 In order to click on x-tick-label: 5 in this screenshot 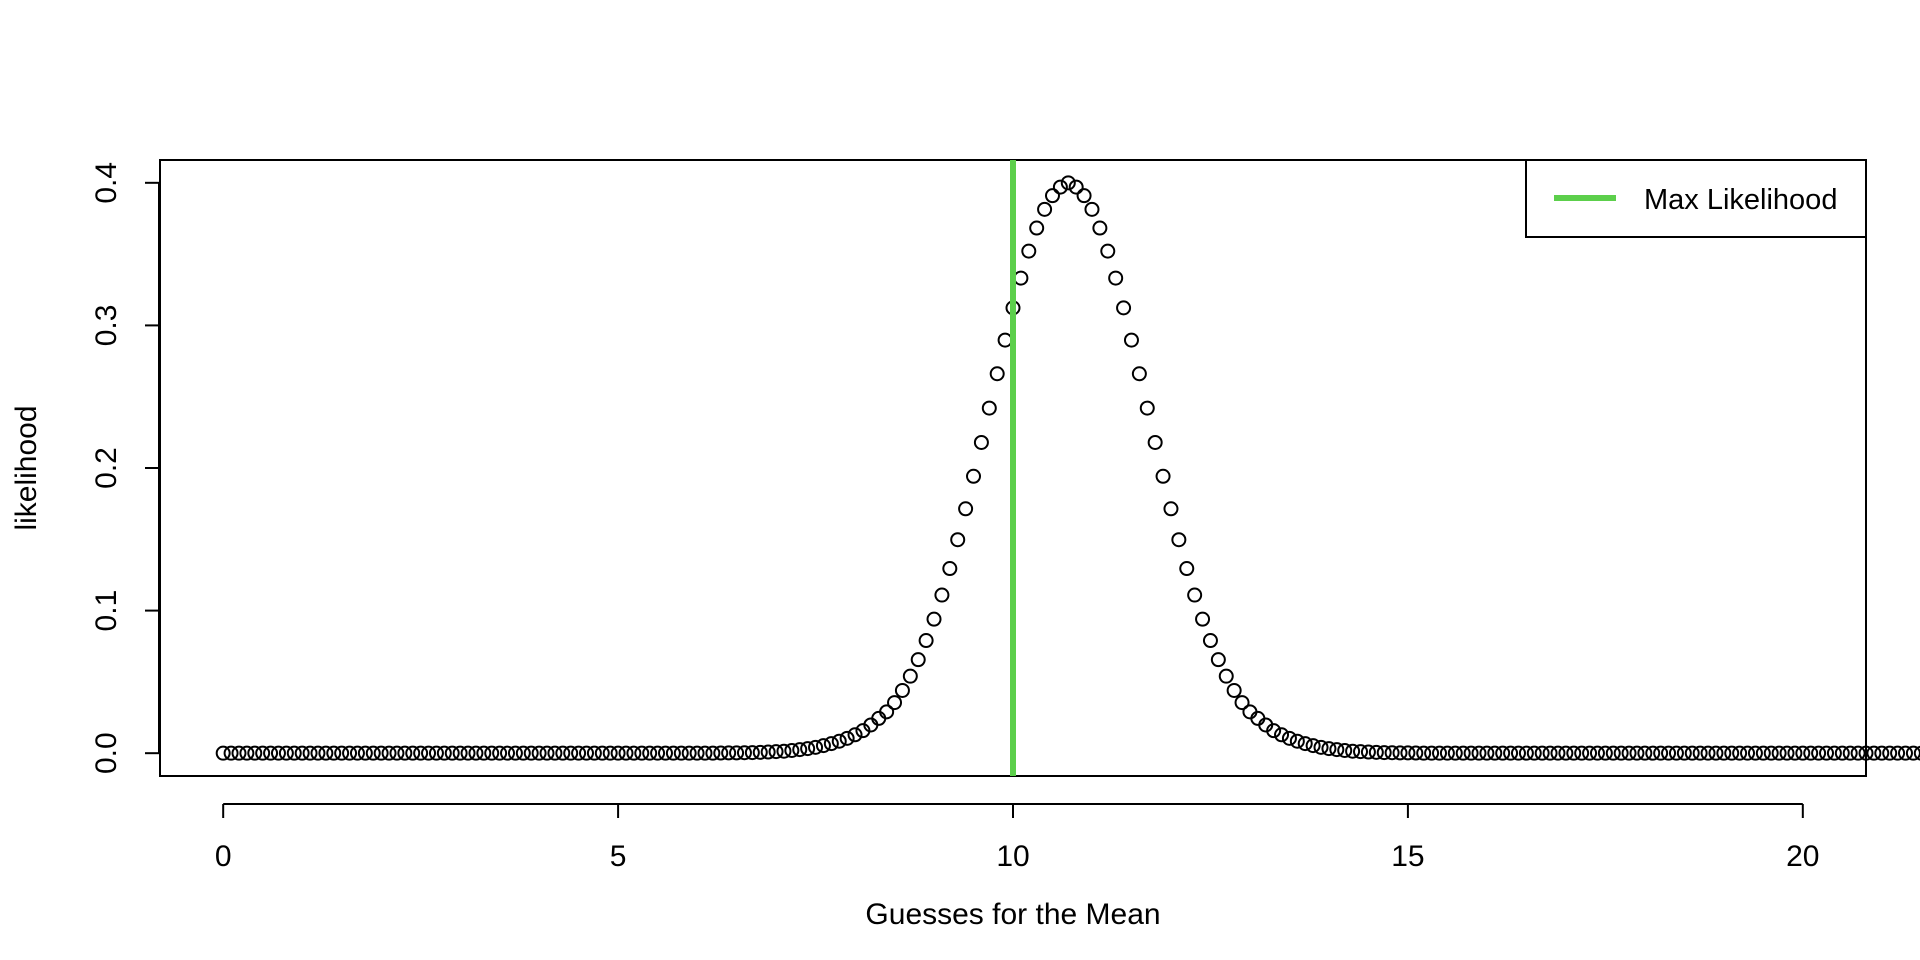, I will do `click(618, 856)`.